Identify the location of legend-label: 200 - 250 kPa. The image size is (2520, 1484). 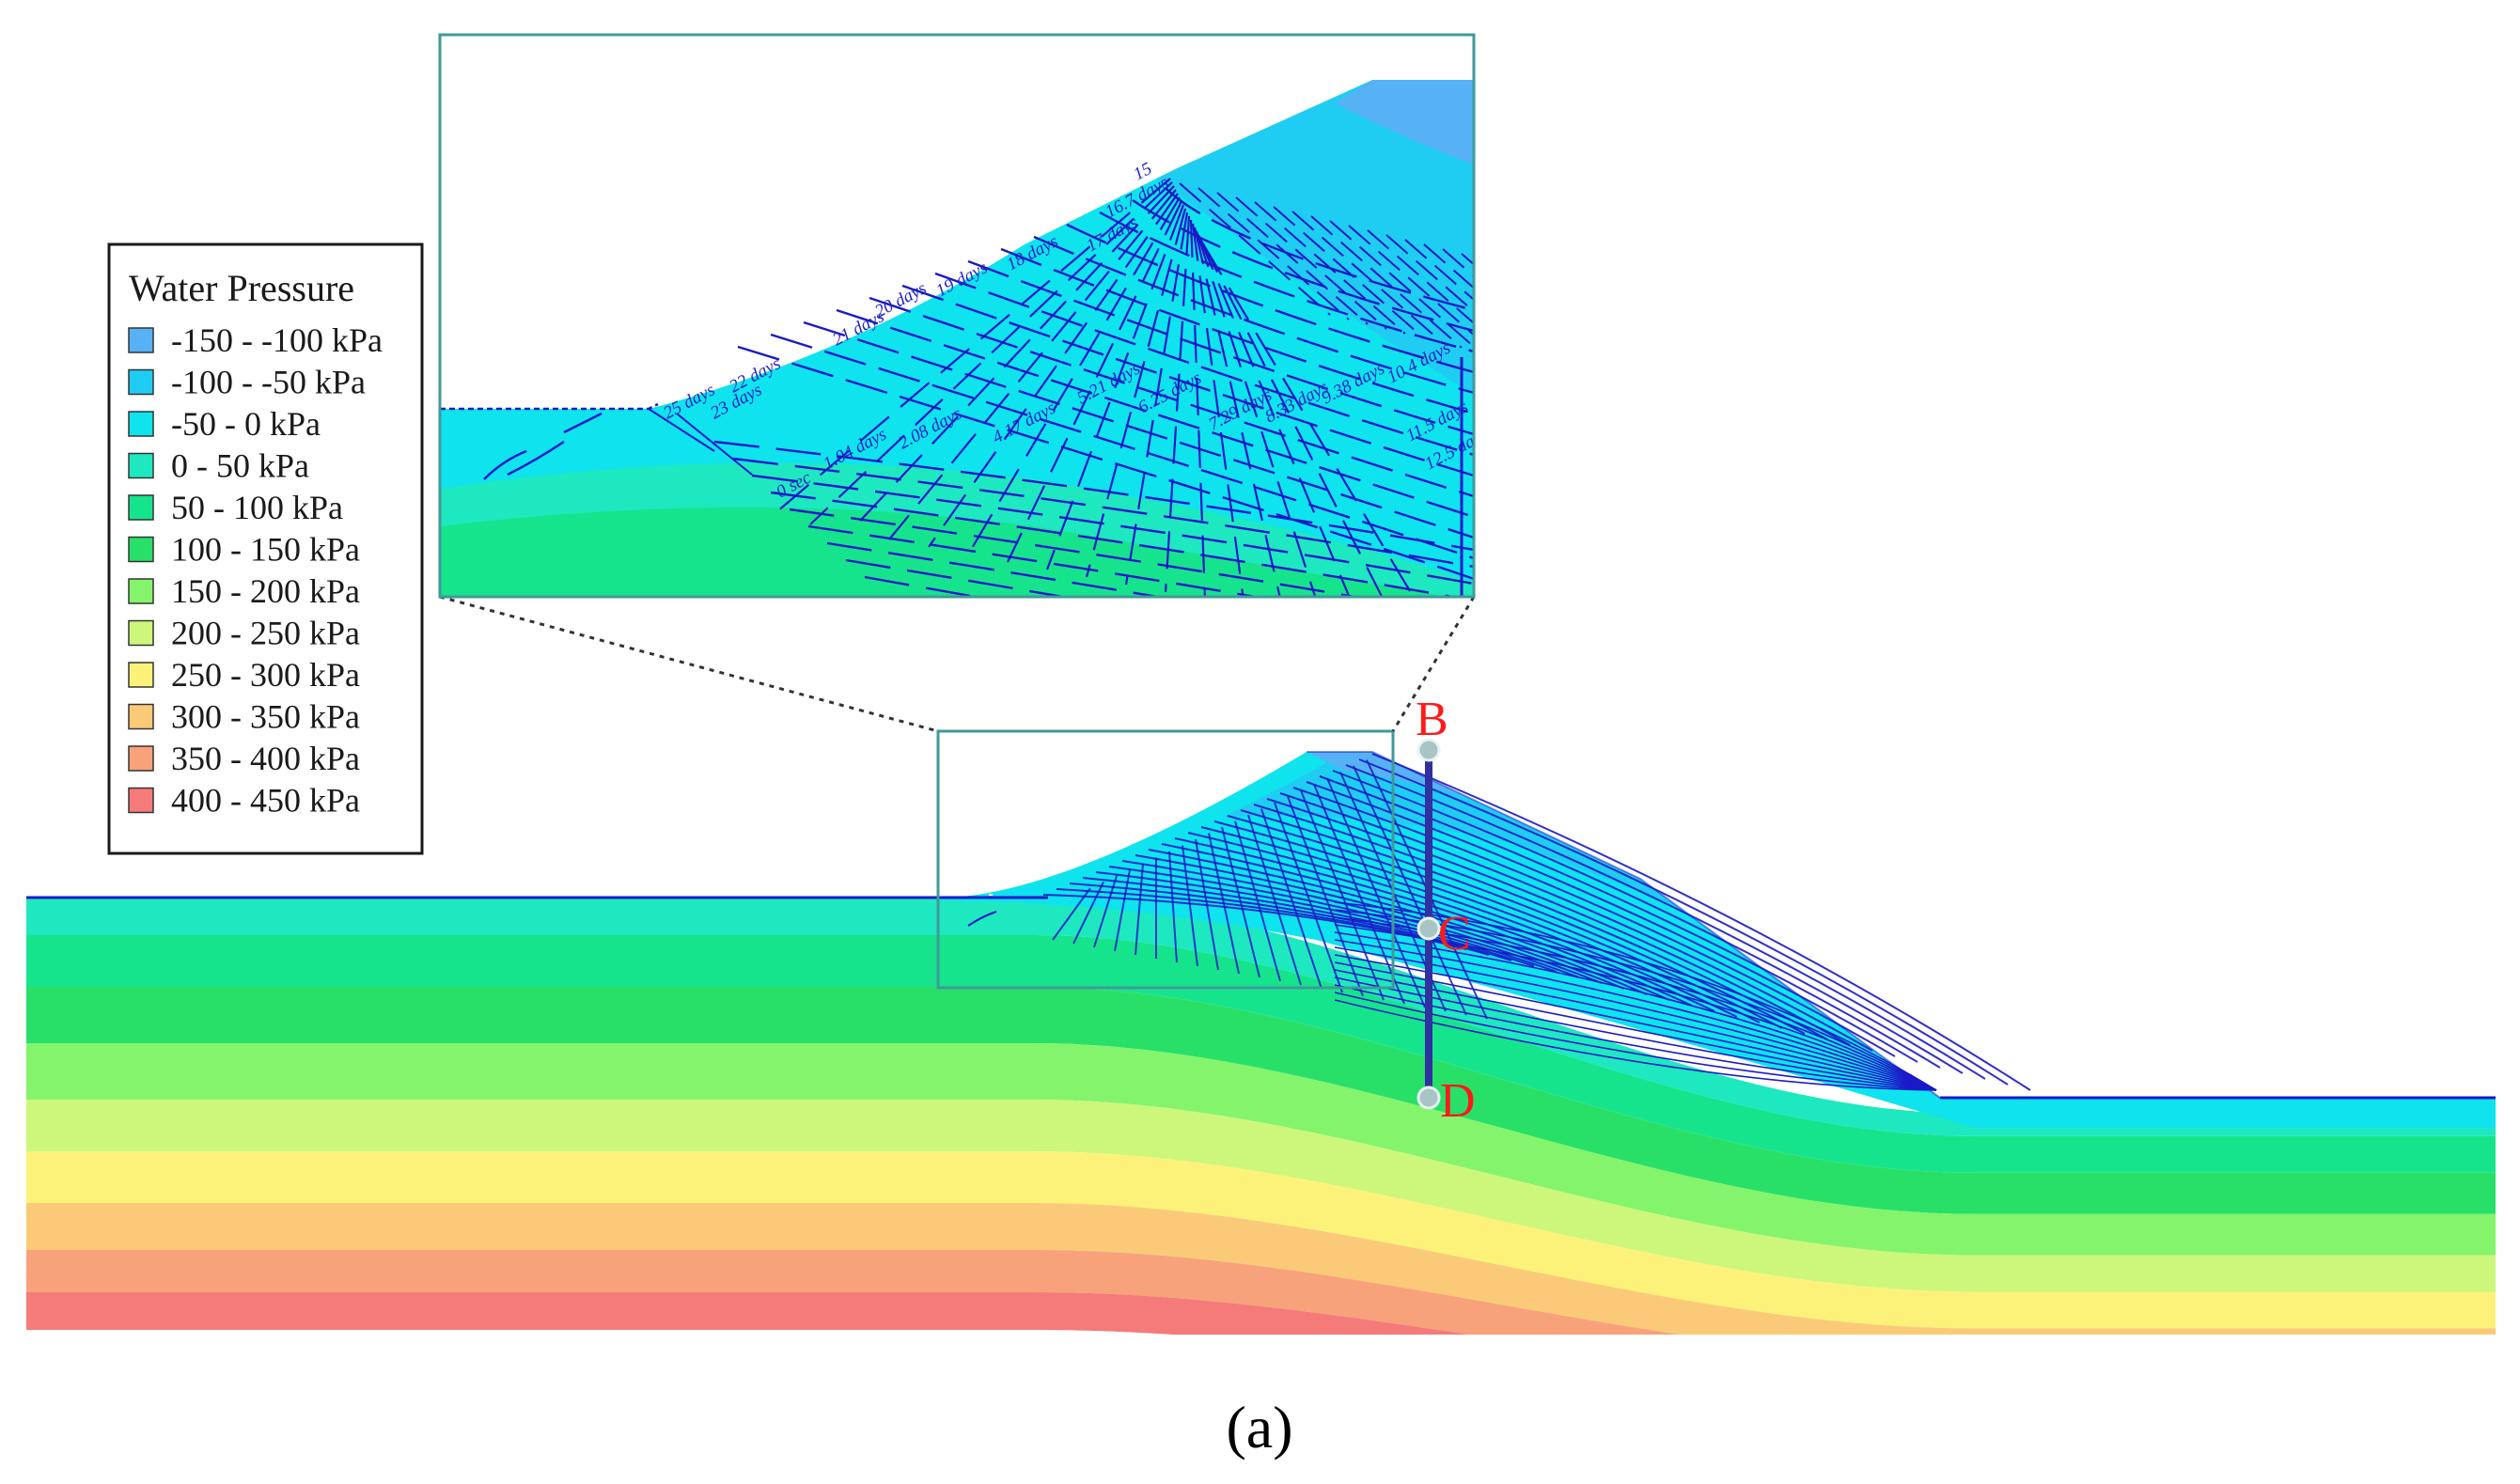
(265, 633).